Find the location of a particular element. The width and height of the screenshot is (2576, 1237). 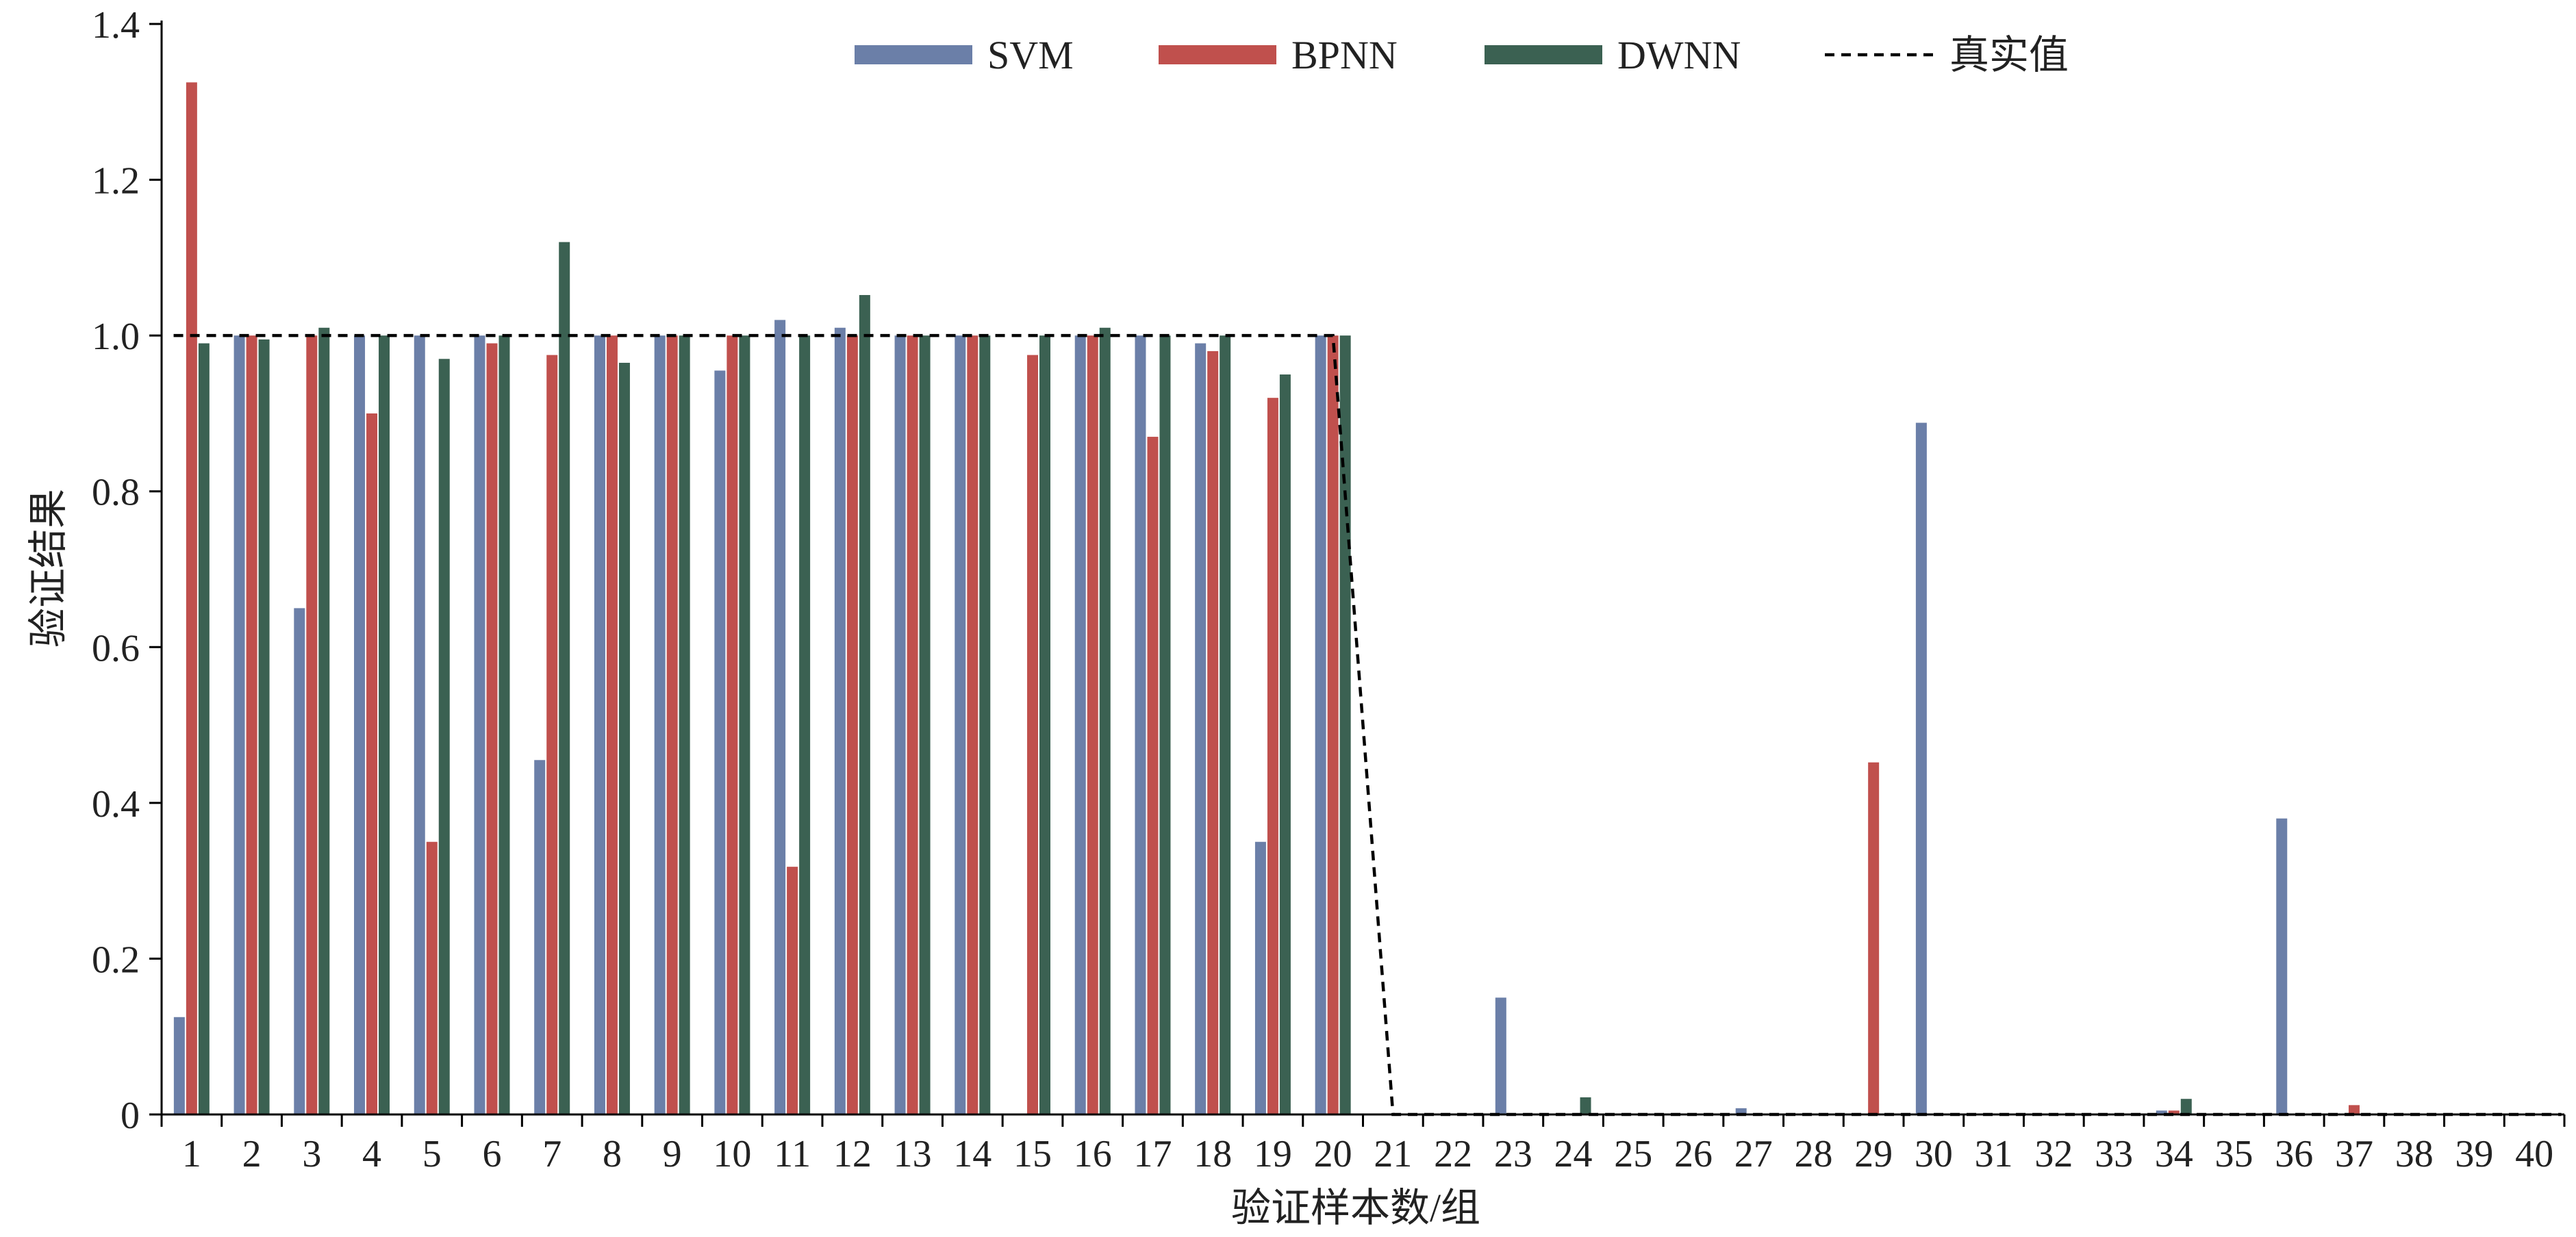

legend-item: DWNN is located at coordinates (1613, 55).